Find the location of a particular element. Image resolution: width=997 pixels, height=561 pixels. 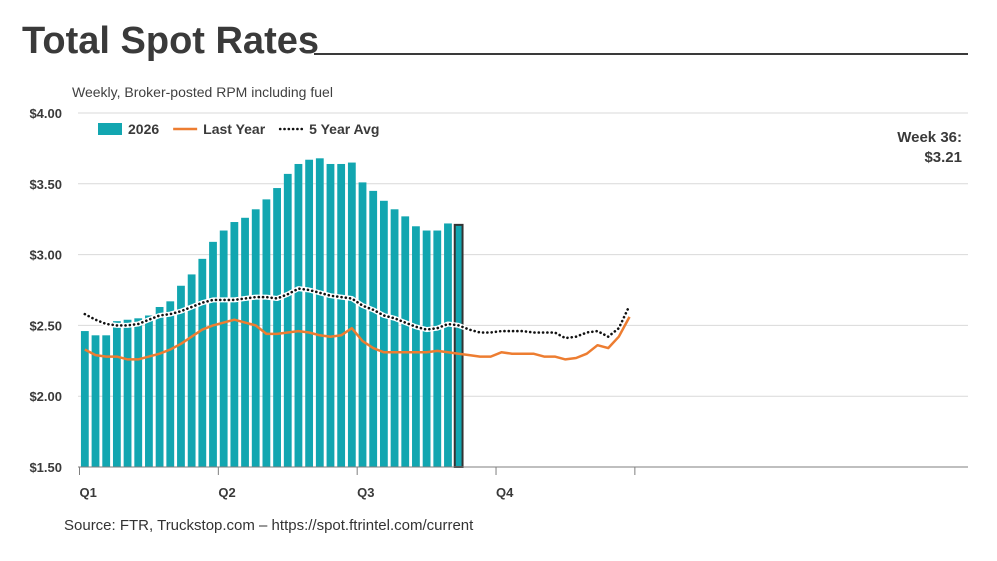

y-axis-ticks: $1.50 $2.00 $2.50 $3.00 $3.50 $4.00 is located at coordinates (45, 290).